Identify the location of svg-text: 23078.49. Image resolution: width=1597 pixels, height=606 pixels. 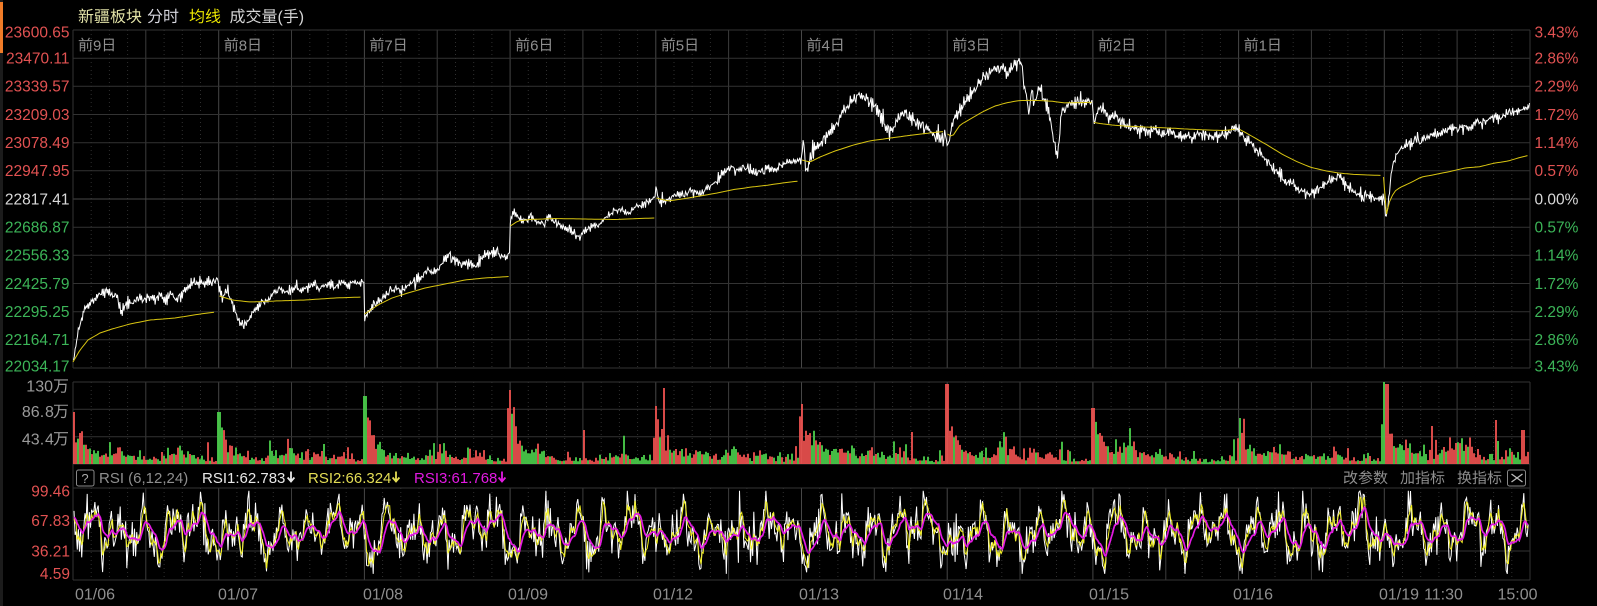
(37, 143).